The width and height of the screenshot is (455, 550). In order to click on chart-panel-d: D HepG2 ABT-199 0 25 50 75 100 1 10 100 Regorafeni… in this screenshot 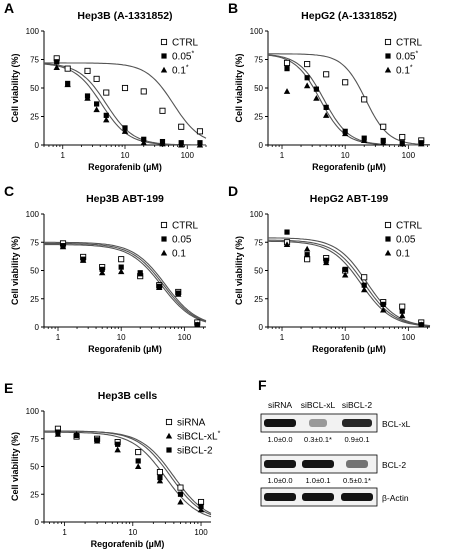, I will do `click(329, 268)`.